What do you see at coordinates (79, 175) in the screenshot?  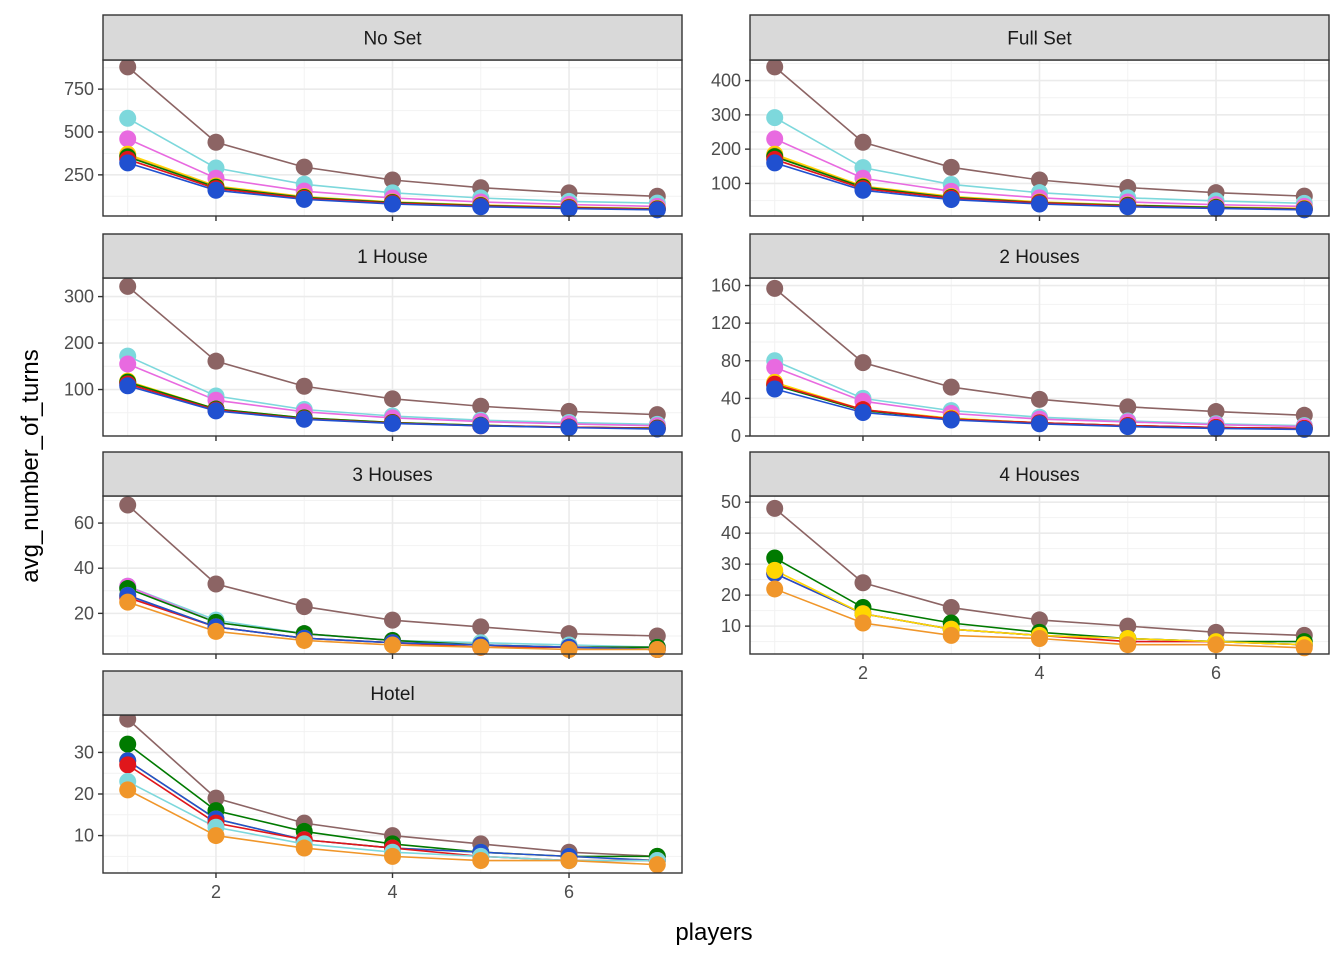 I see `y-tick-label: 250` at bounding box center [79, 175].